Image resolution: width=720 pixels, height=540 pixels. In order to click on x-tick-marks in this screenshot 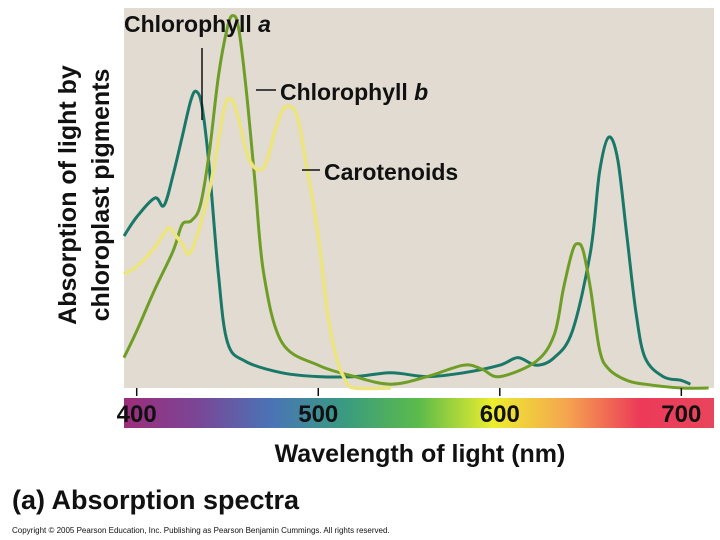, I will do `click(409, 392)`.